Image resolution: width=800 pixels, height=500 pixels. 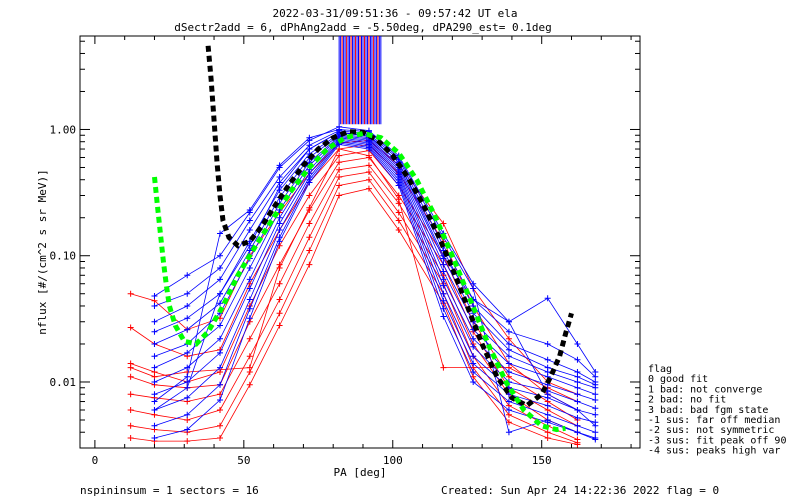 I want to click on flag-legend-line: 0 good fit, so click(x=678, y=379).